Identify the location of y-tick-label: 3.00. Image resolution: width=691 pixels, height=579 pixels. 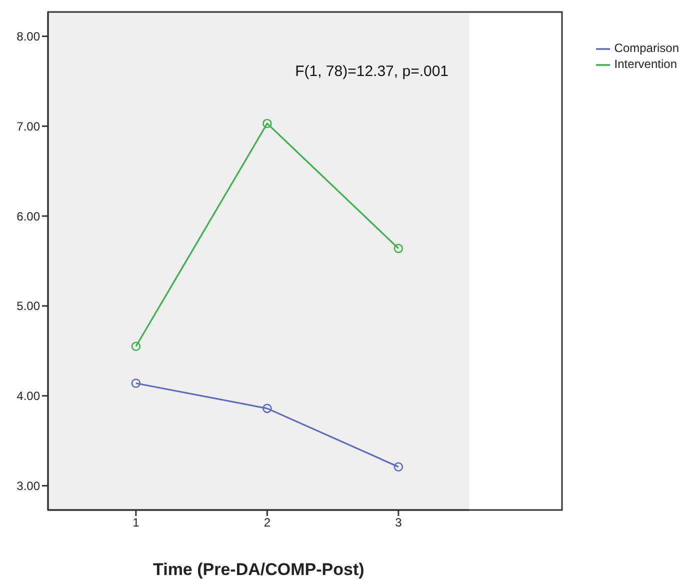
(28, 485).